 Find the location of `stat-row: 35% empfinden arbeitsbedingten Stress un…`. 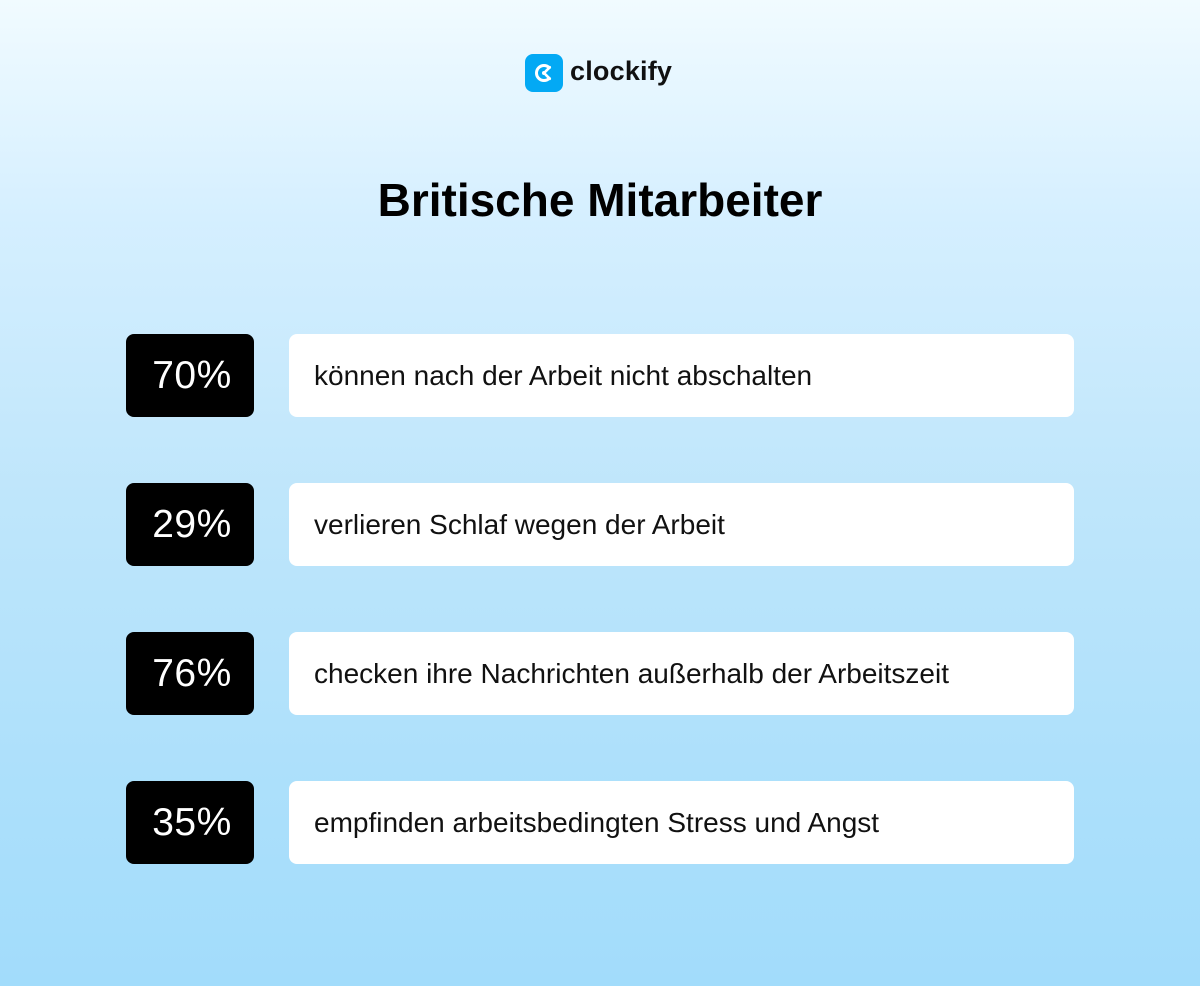

stat-row: 35% empfinden arbeitsbedingten Stress un… is located at coordinates (600, 822).